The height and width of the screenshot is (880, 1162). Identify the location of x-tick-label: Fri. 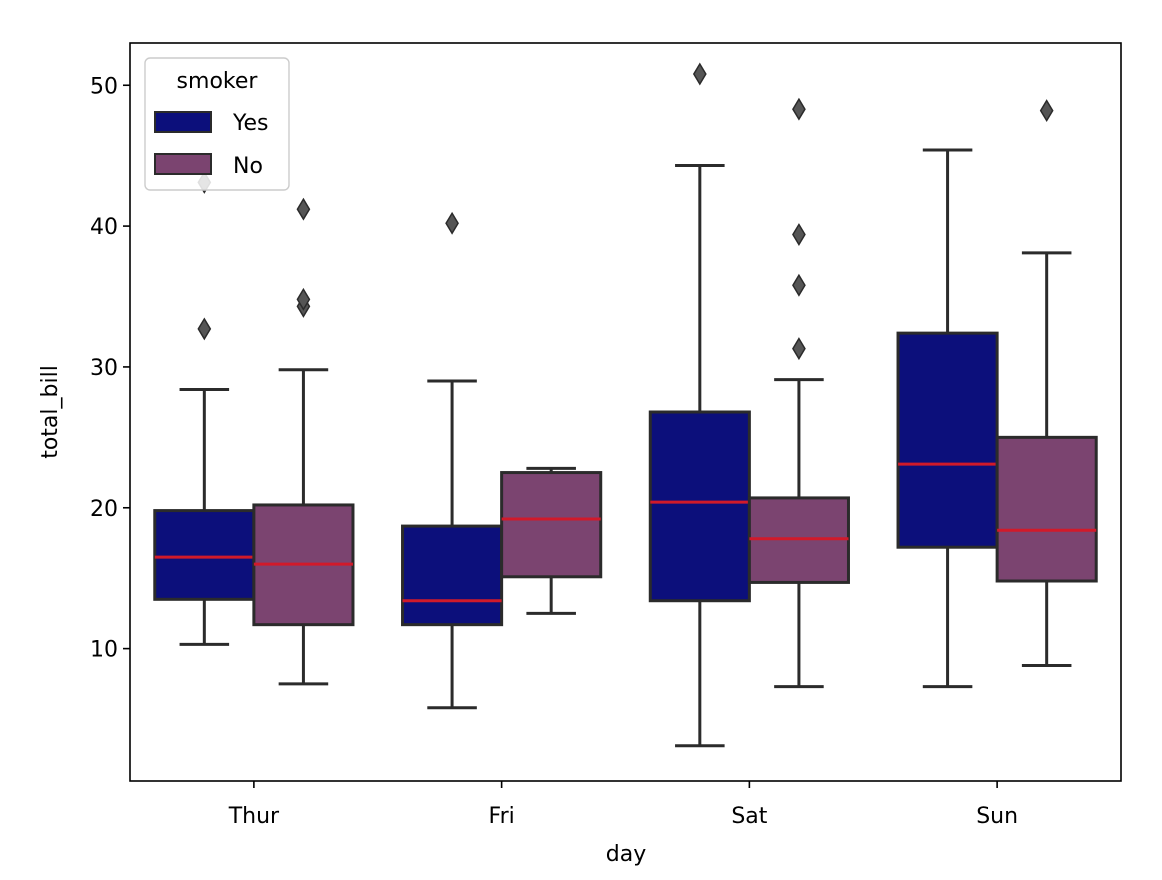
(502, 816).